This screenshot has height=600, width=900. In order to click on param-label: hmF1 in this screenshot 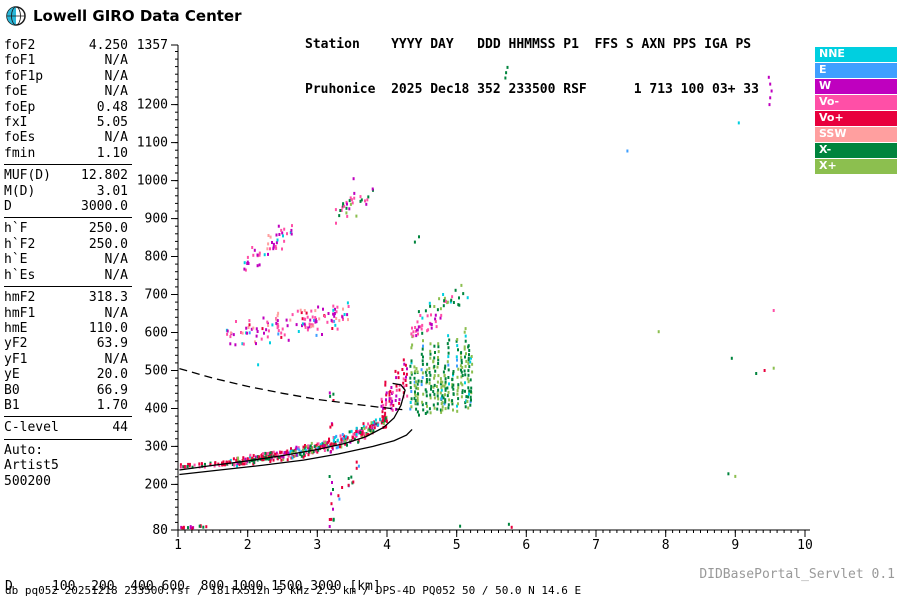, I will do `click(20, 313)`.